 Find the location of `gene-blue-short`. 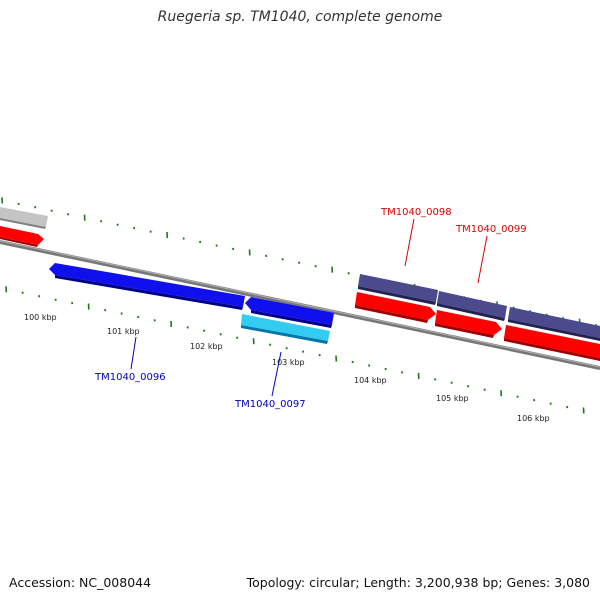

gene-blue-short is located at coordinates (289, 312).